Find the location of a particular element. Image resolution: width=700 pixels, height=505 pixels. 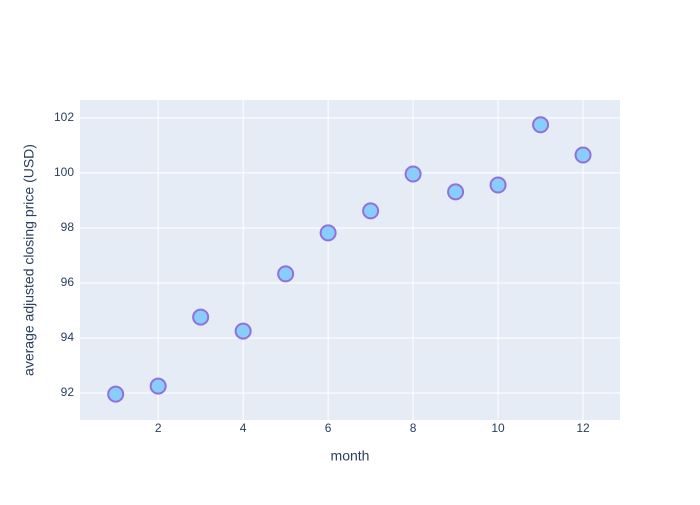

x-tick-label: 6 is located at coordinates (328, 428).